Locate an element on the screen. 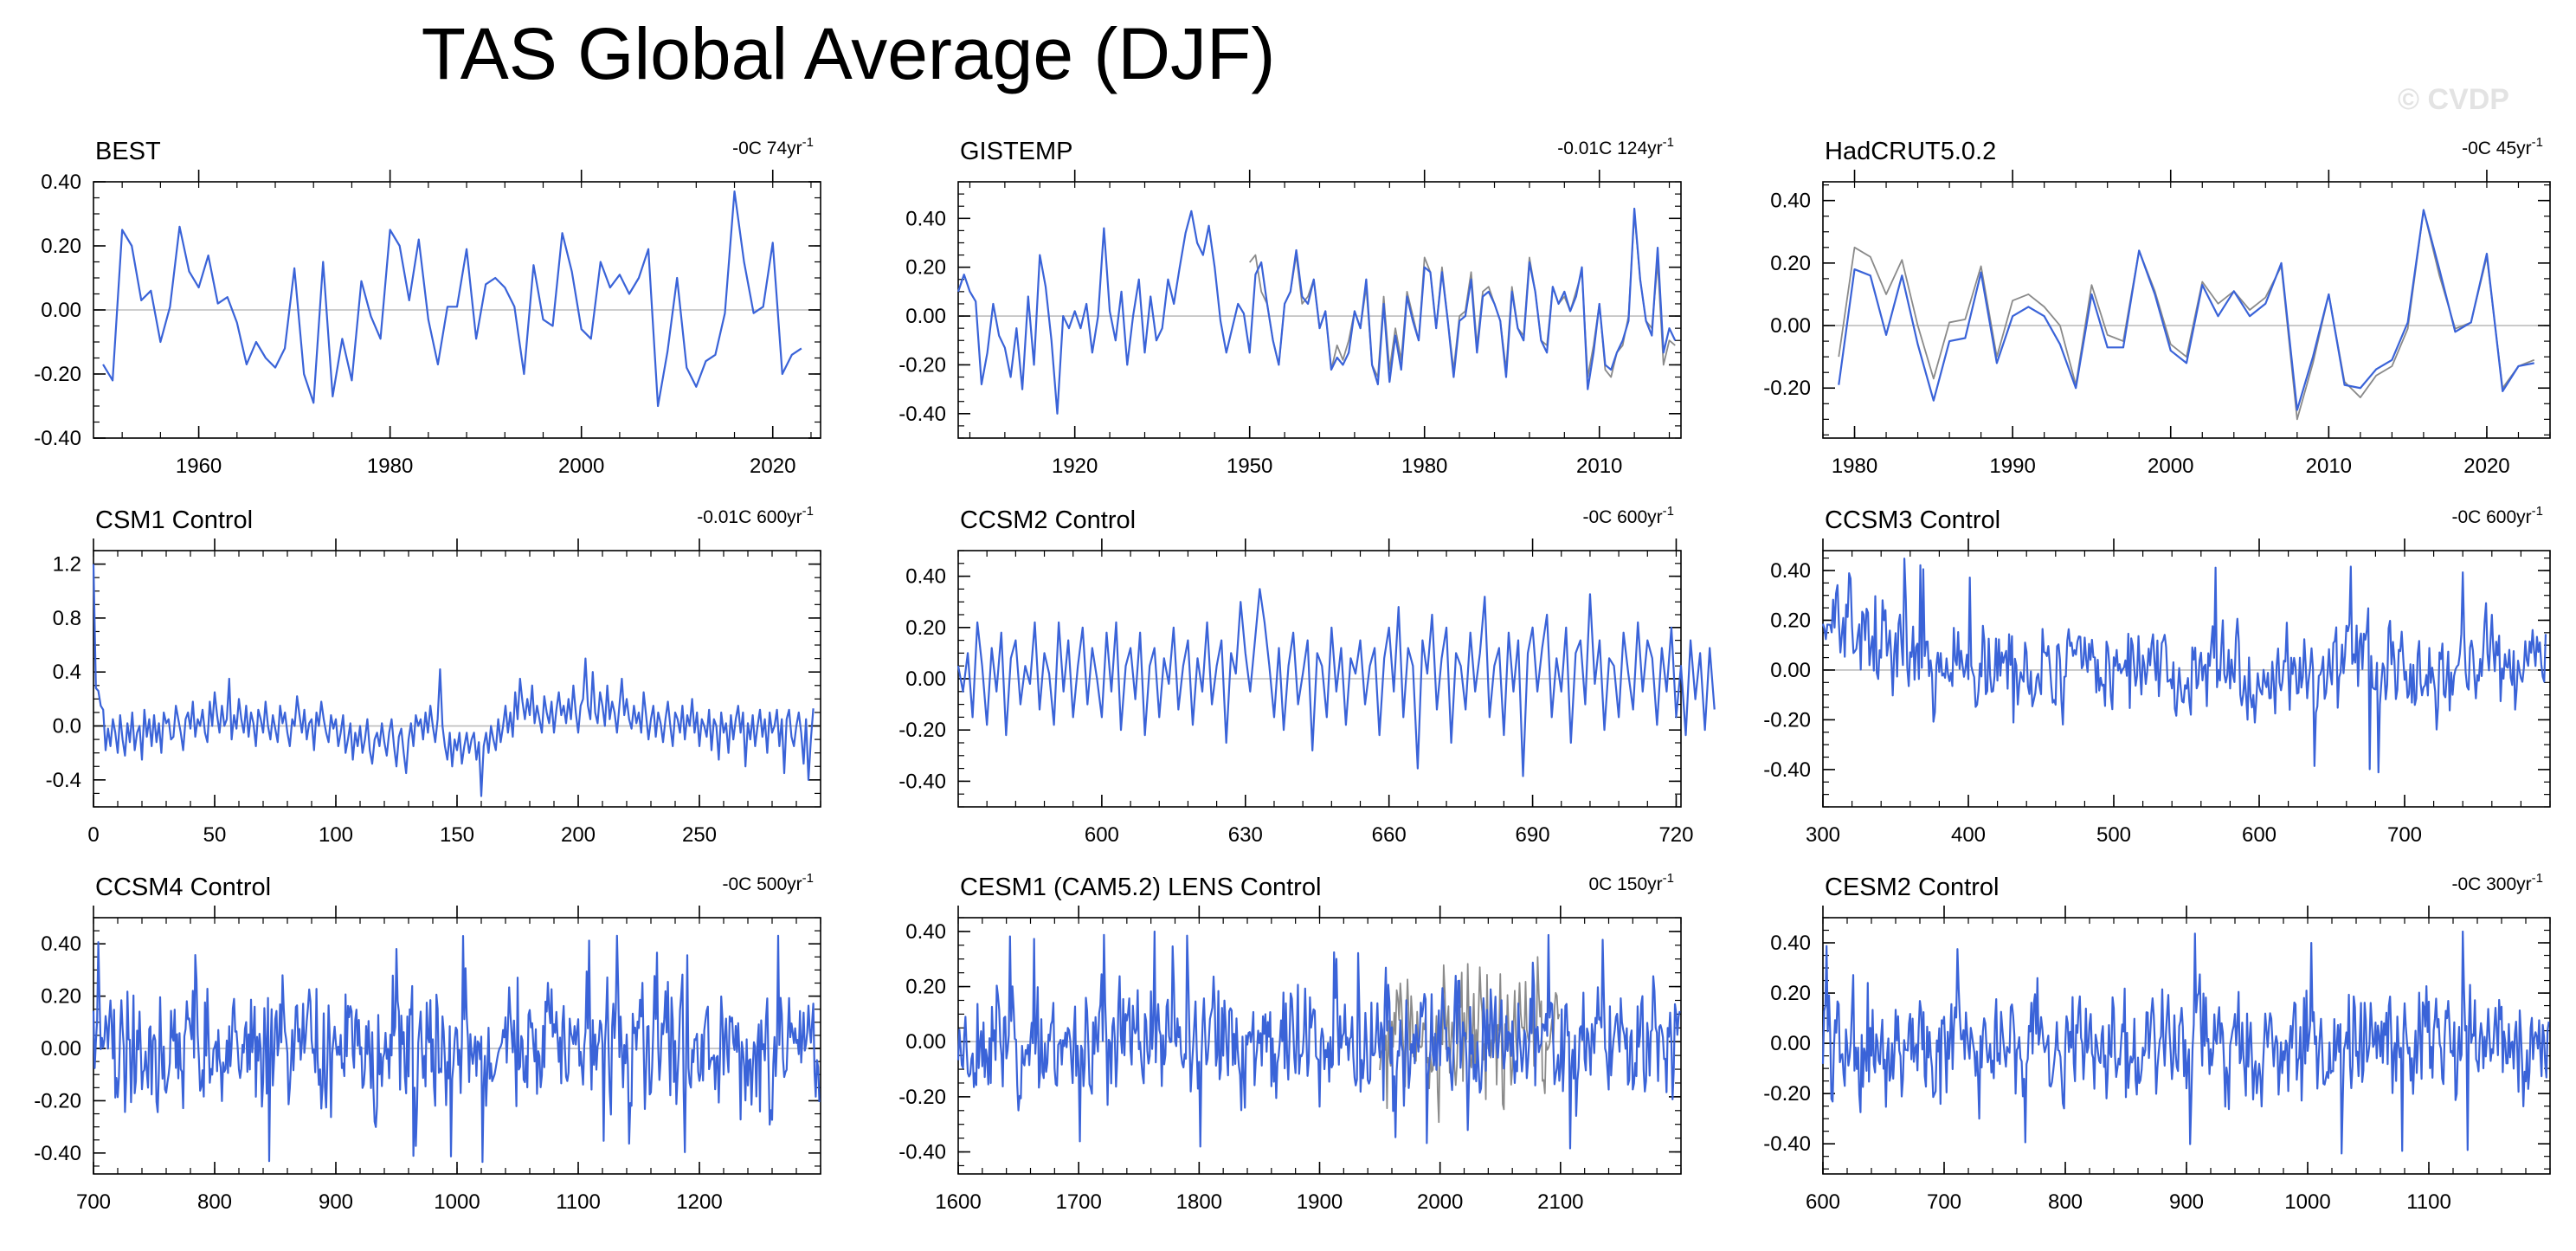 This screenshot has height=1251, width=2576. x-tick-label: 690 is located at coordinates (1533, 835).